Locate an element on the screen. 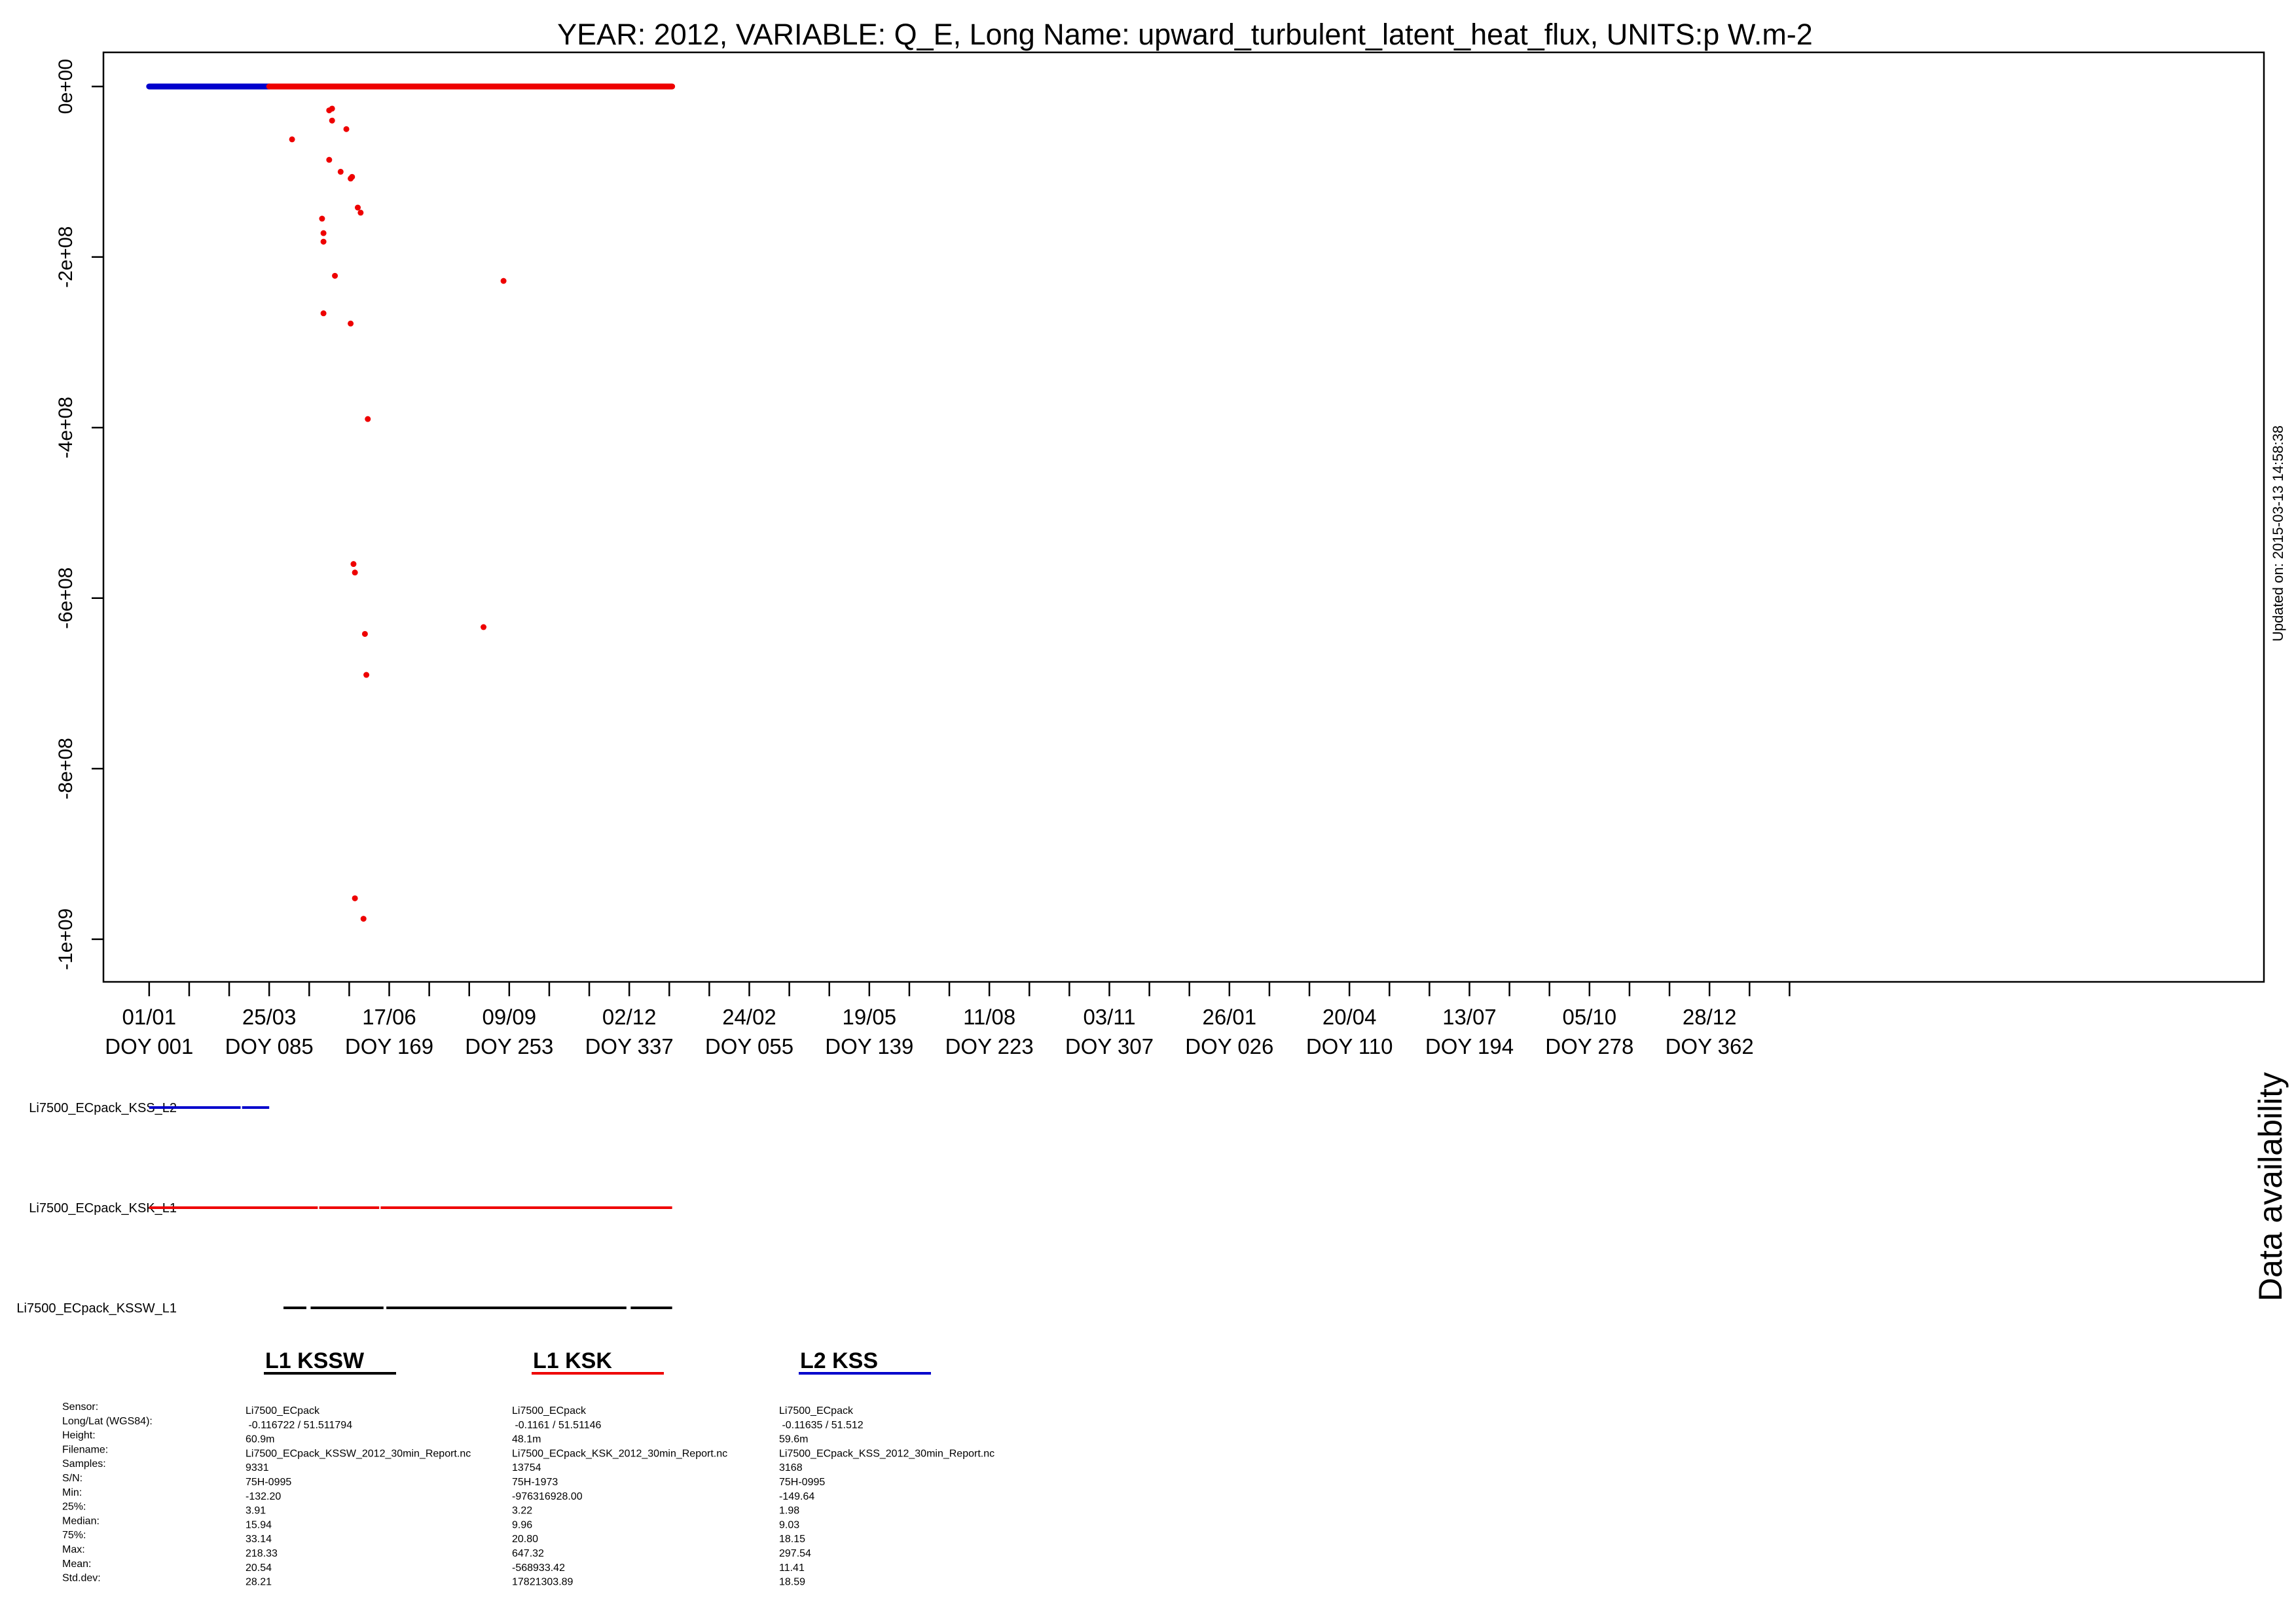 The image size is (2296, 1624). stats-cell: -976316928.00 is located at coordinates (547, 1496).